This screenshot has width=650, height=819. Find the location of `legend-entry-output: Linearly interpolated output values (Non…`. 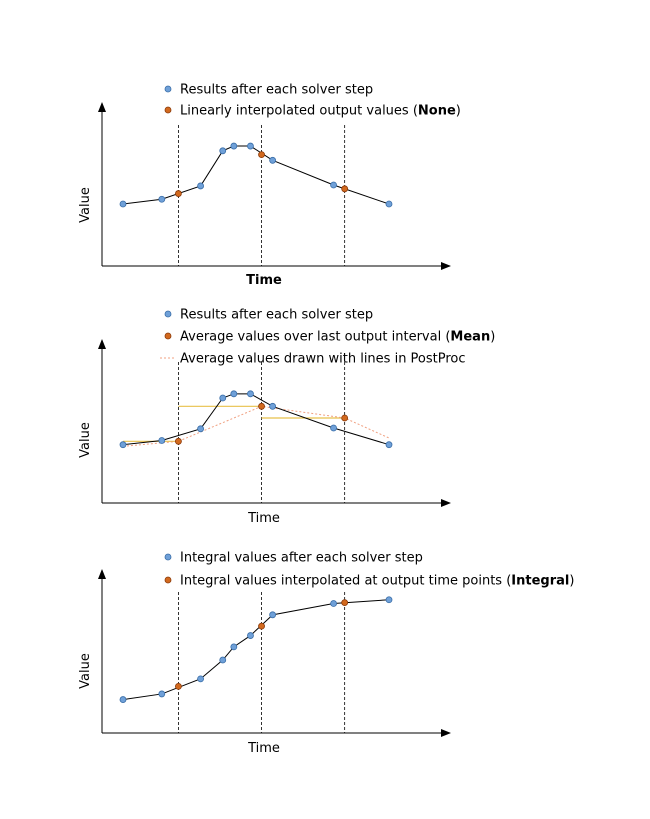

legend-entry-output: Linearly interpolated output values (Non… is located at coordinates (312, 111).